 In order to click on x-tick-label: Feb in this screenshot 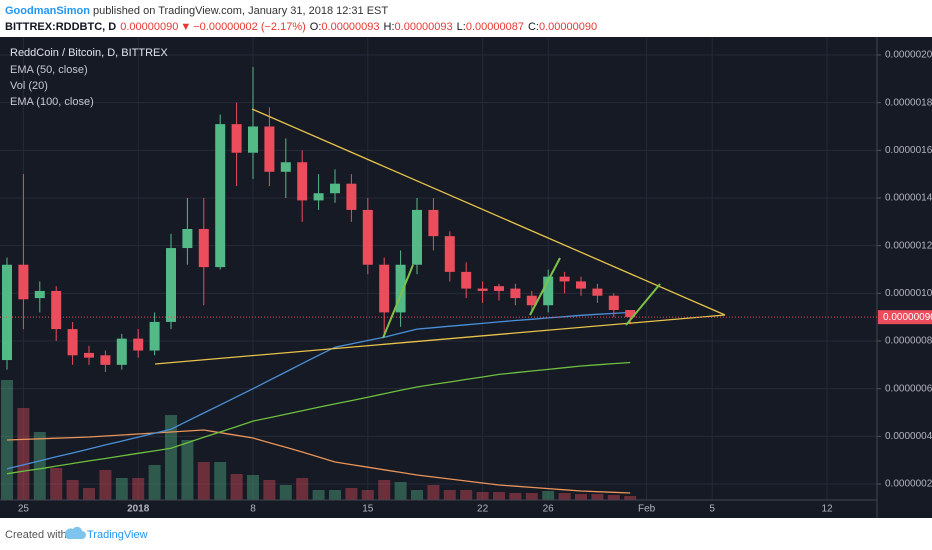, I will do `click(647, 509)`.